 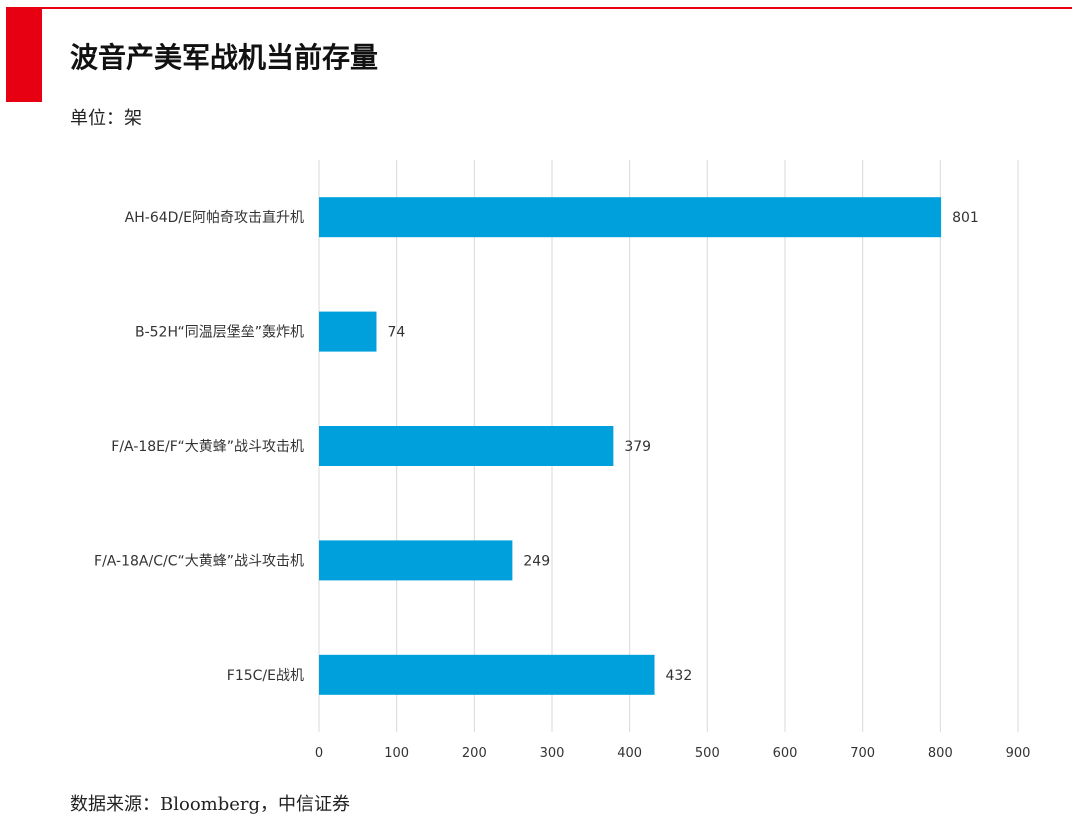 I want to click on x-tick-label: 200, so click(x=474, y=753).